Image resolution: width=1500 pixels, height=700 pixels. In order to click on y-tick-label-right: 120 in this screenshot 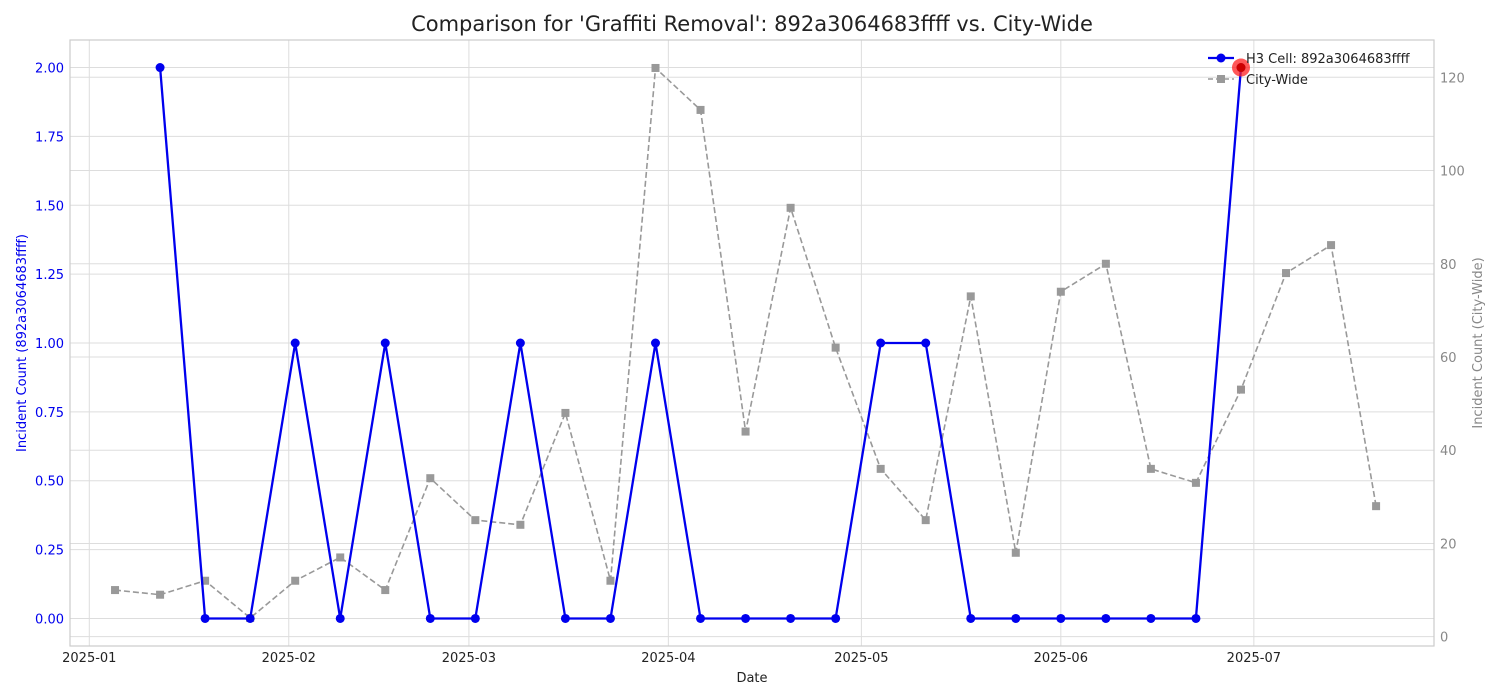, I will do `click(1452, 78)`.